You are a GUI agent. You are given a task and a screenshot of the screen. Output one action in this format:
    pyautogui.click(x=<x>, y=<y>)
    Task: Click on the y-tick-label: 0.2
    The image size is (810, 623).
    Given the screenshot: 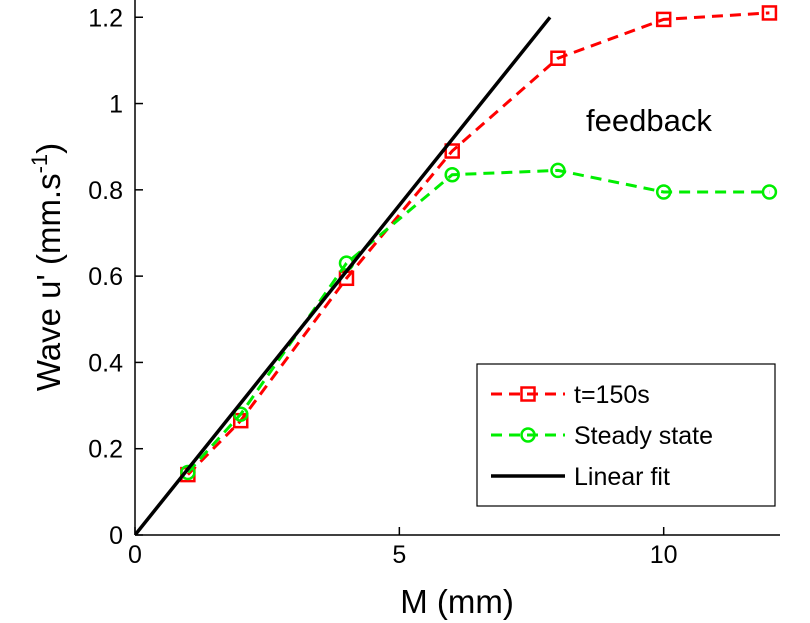 What is the action you would take?
    pyautogui.click(x=105, y=450)
    